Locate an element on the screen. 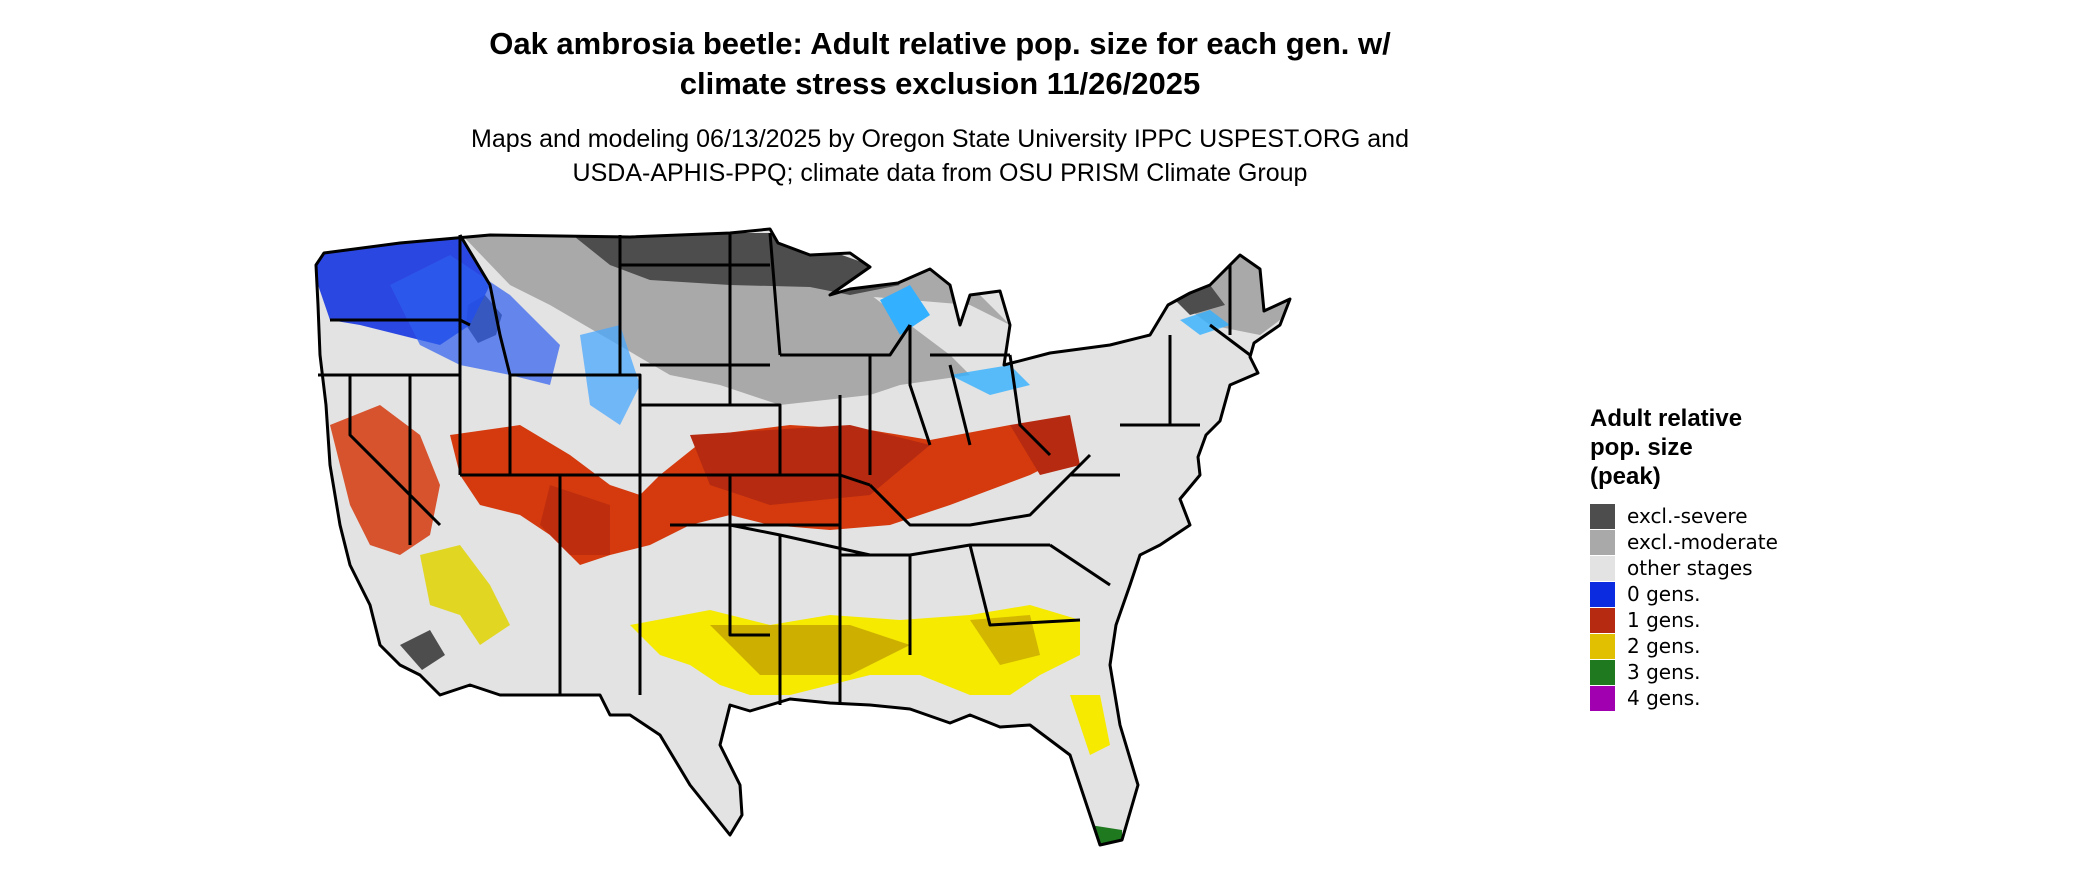 The image size is (2100, 892). legend-item: excl.-moderate is located at coordinates (1684, 542).